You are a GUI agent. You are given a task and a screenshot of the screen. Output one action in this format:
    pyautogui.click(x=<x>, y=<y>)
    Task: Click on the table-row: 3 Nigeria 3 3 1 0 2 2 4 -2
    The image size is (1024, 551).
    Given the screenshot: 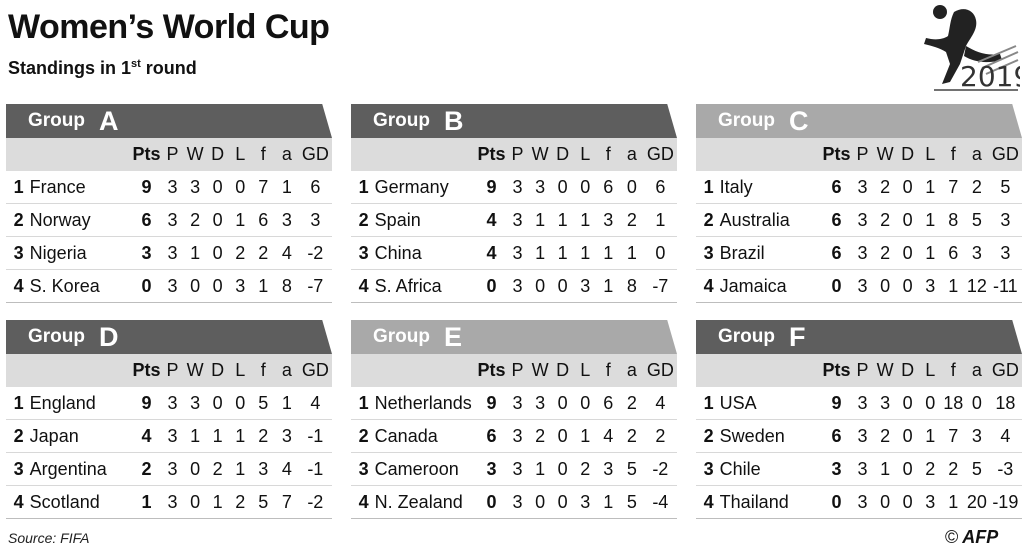 What is the action you would take?
    pyautogui.click(x=169, y=253)
    